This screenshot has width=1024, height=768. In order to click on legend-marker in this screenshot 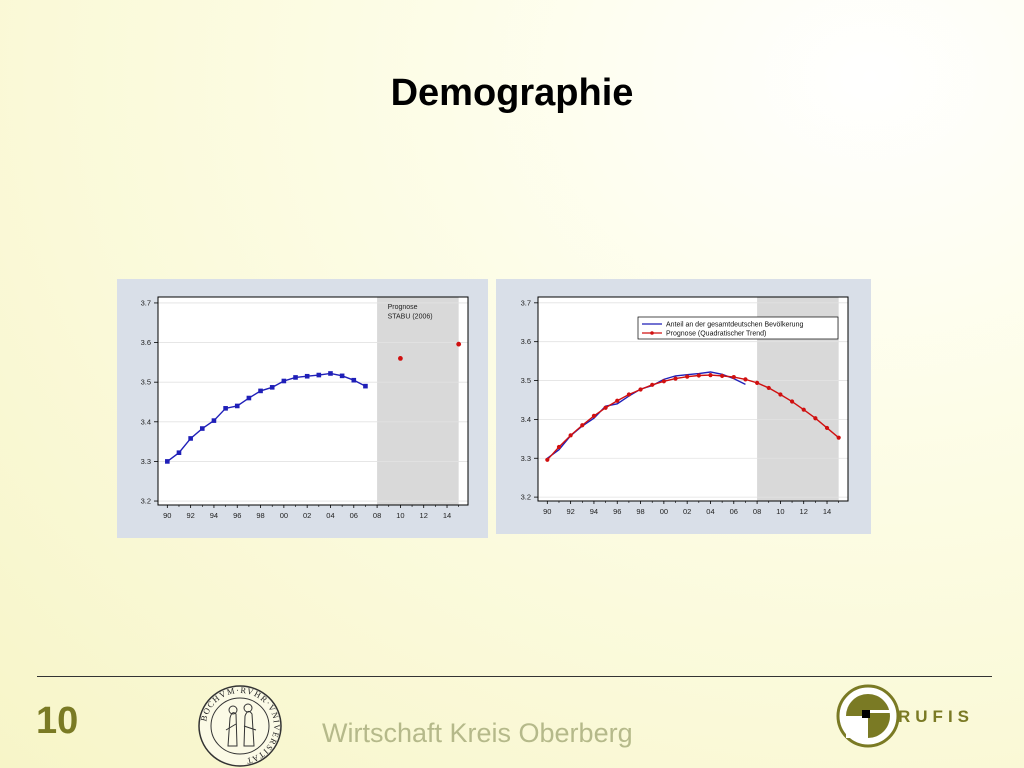, I will do `click(652, 333)`.